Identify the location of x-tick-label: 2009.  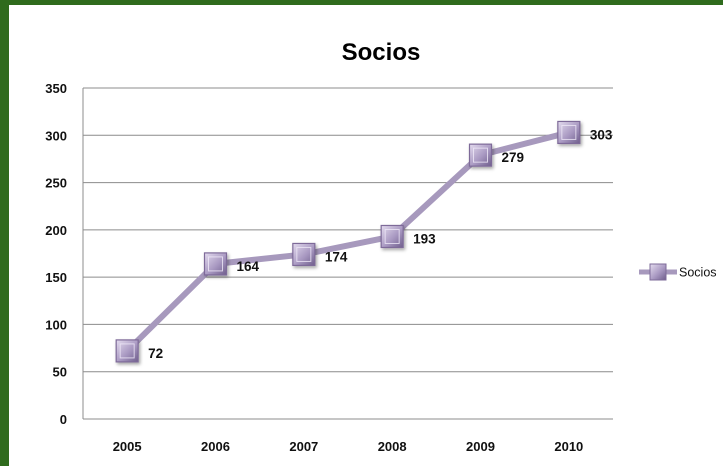
(480, 446).